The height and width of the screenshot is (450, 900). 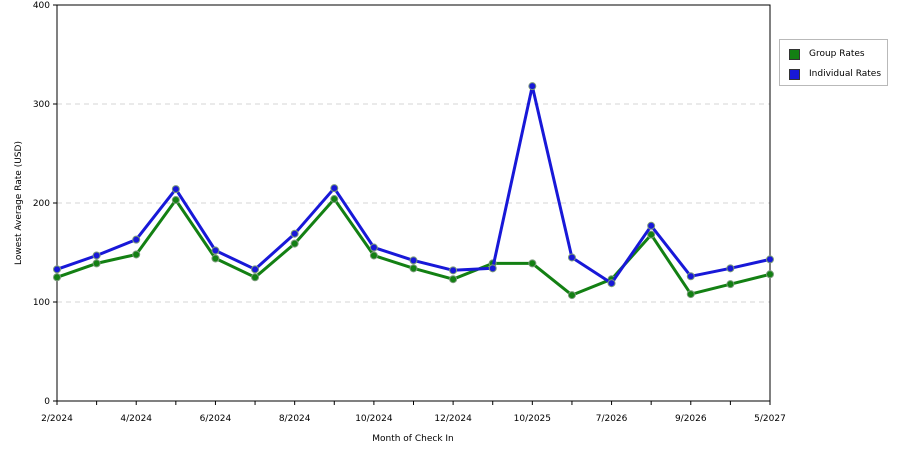 I want to click on legend-swatch-group-rates, so click(x=794, y=54).